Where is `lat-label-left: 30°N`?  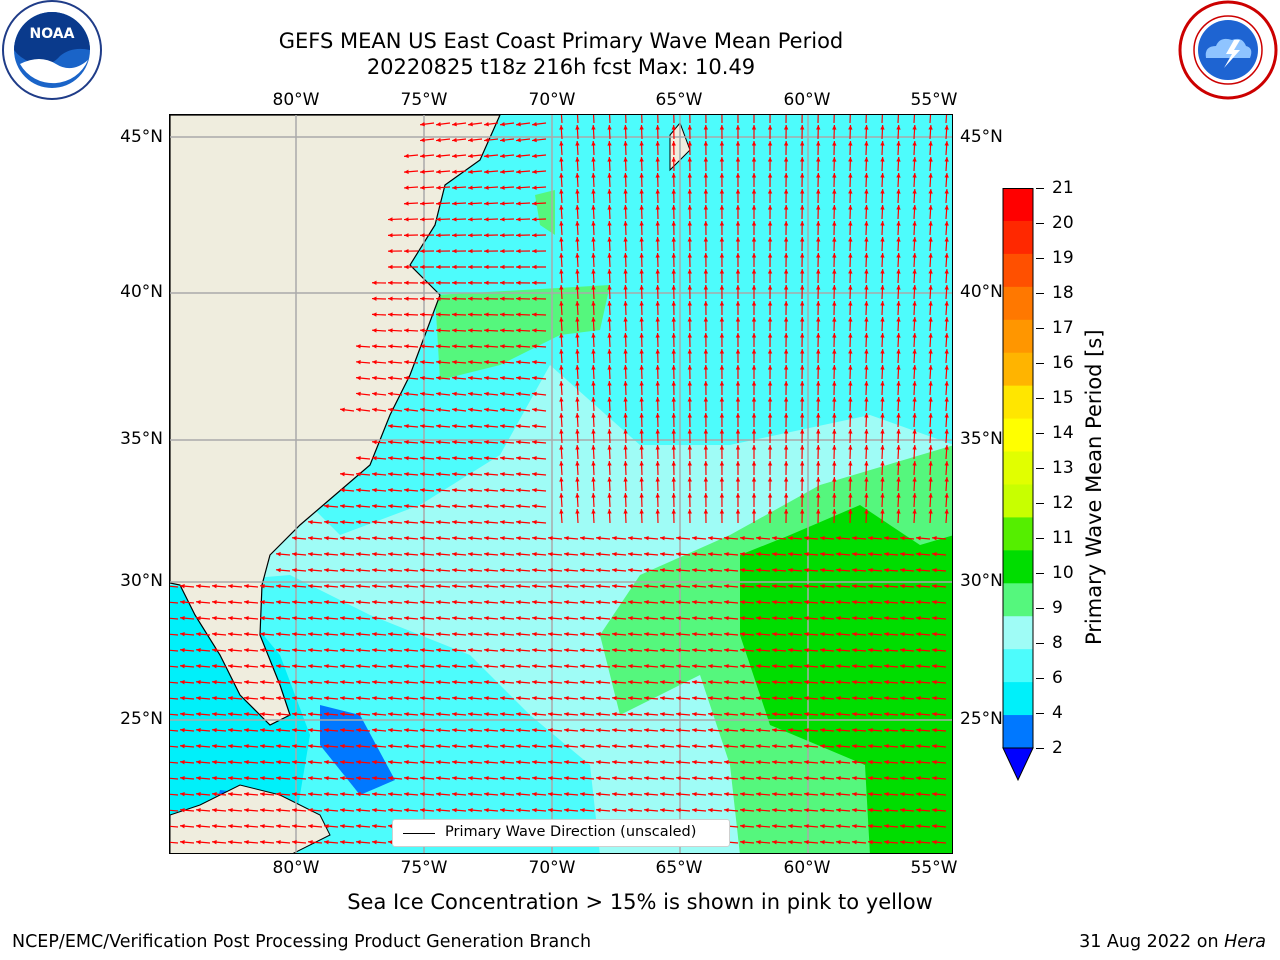 lat-label-left: 30°N is located at coordinates (141, 581).